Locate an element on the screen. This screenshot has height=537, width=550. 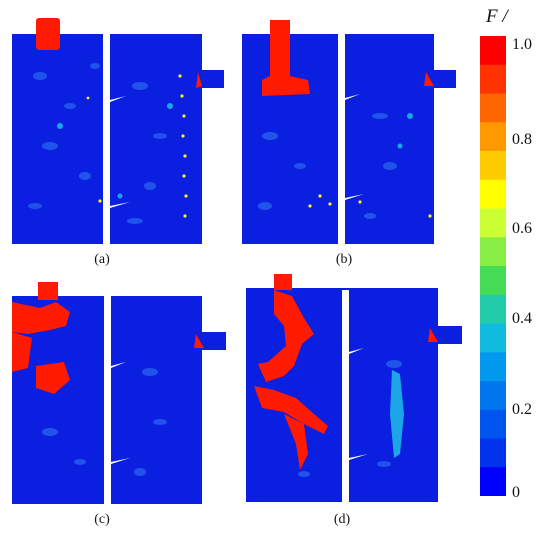
colorbar-tick-1-0: 1.0 is located at coordinates (522, 44).